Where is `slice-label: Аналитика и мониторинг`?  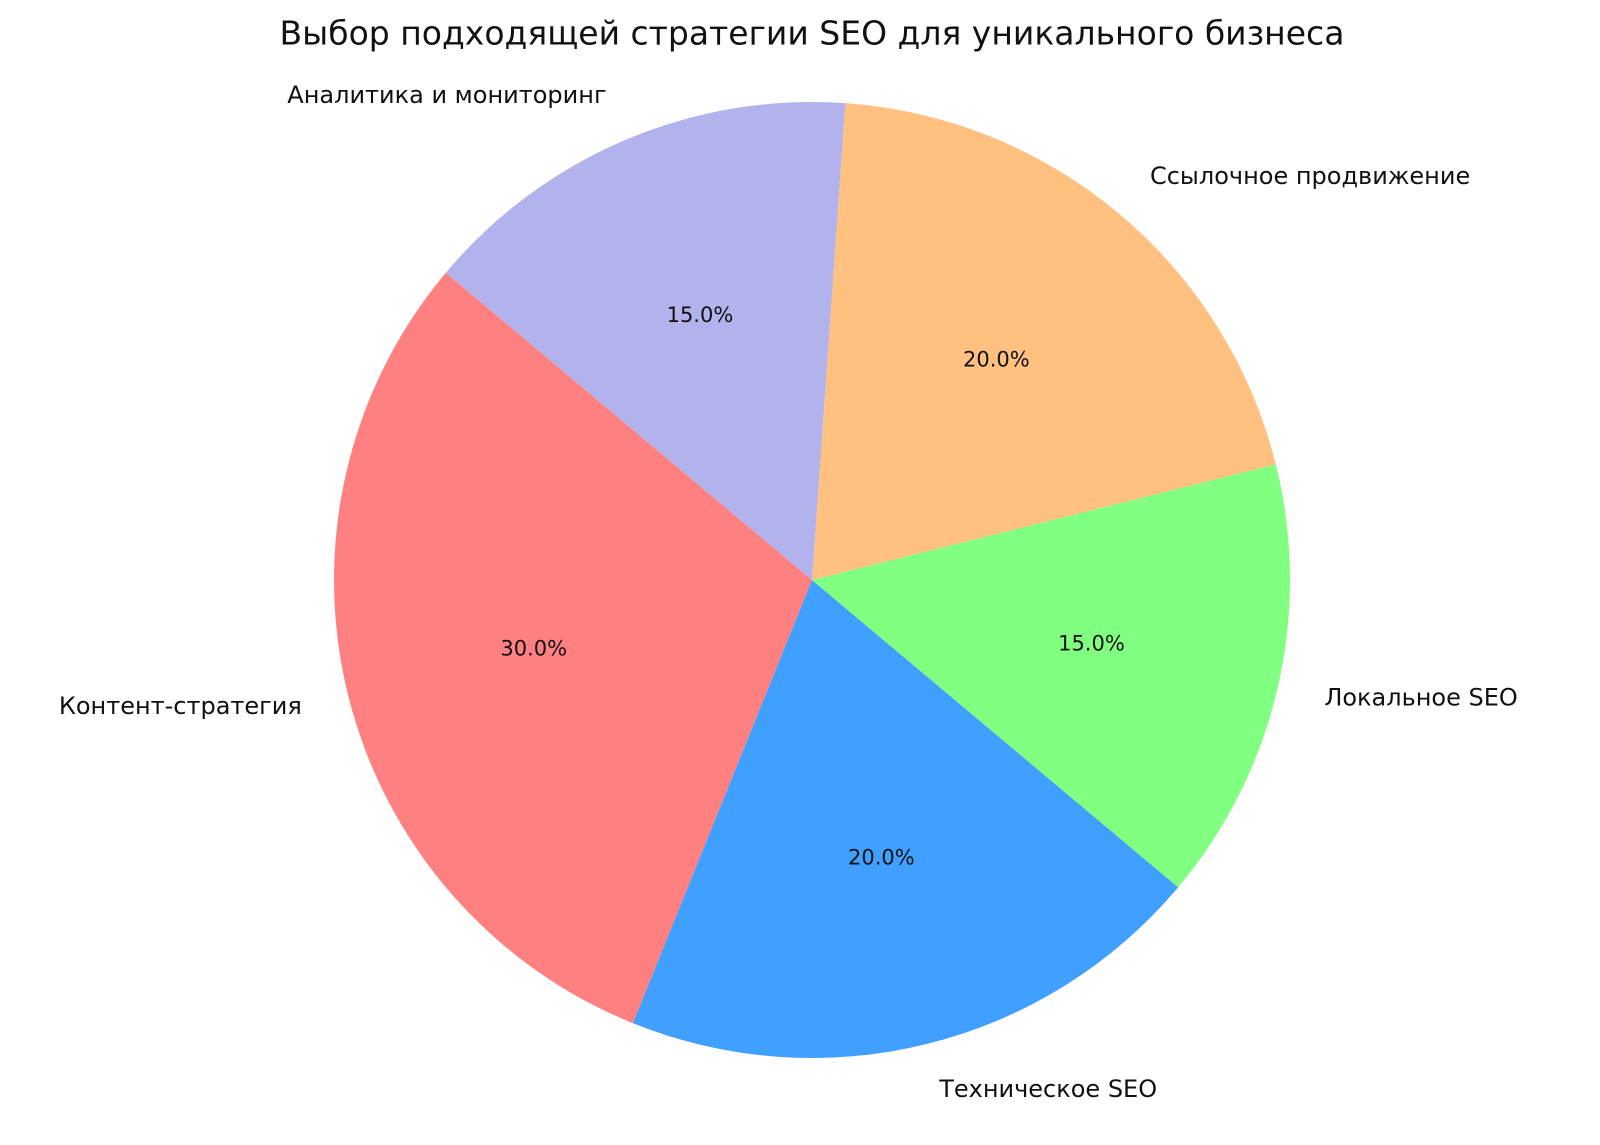 slice-label: Аналитика и мониторинг is located at coordinates (446, 95).